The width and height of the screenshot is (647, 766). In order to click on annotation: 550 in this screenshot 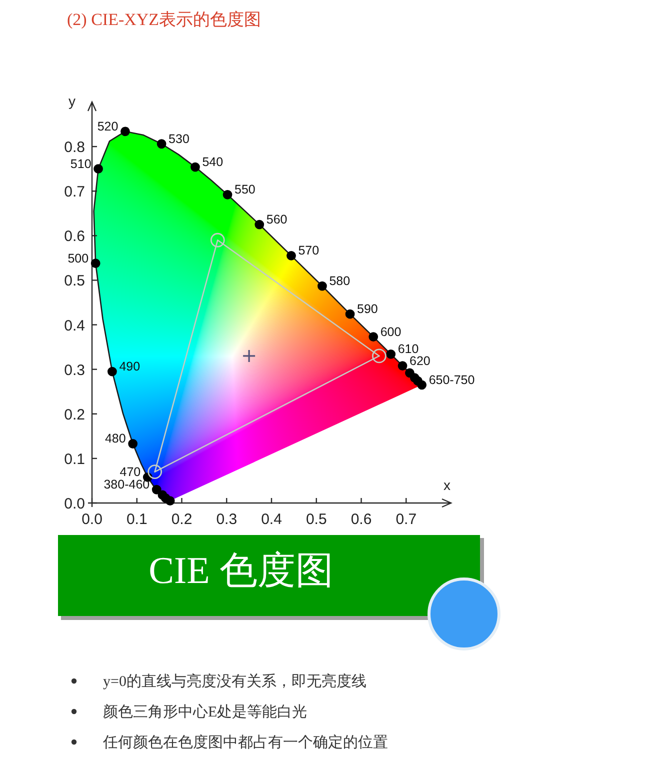, I will do `click(245, 189)`.